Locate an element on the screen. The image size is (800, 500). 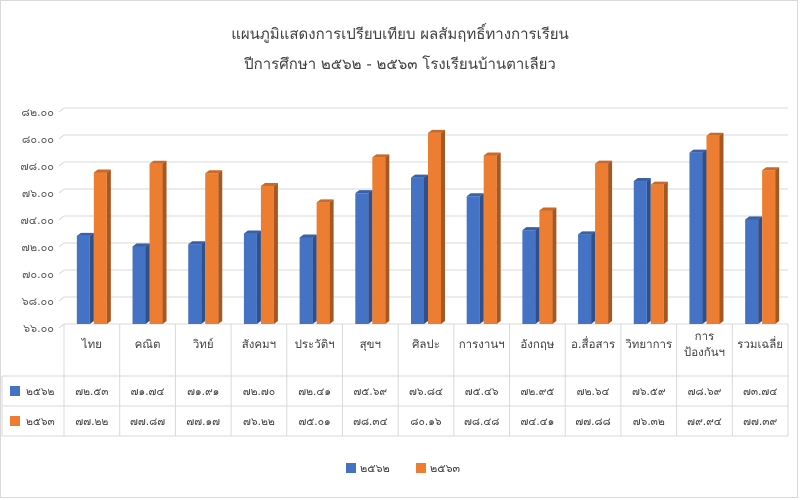
category-label: วิทย์ is located at coordinates (202, 344).